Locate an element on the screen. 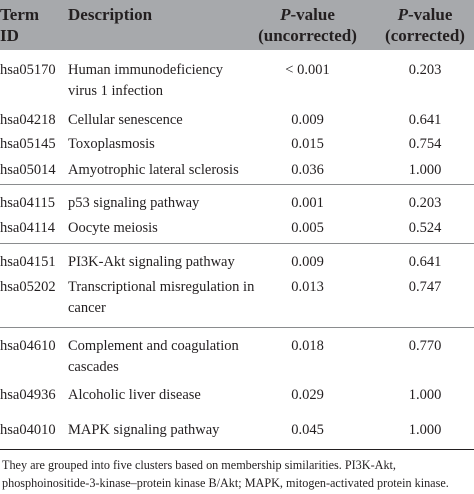 The width and height of the screenshot is (474, 494). description-cell: Alcoholic liver disease is located at coordinates (134, 395).